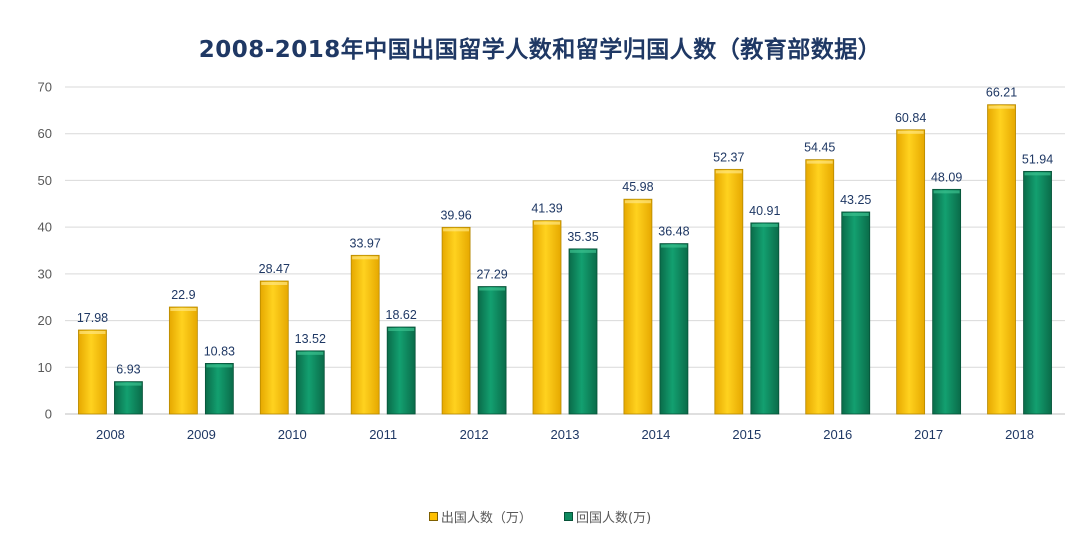 The height and width of the screenshot is (543, 1080). What do you see at coordinates (1001, 93) in the screenshot?
I see `data-label-outbound: 66.21` at bounding box center [1001, 93].